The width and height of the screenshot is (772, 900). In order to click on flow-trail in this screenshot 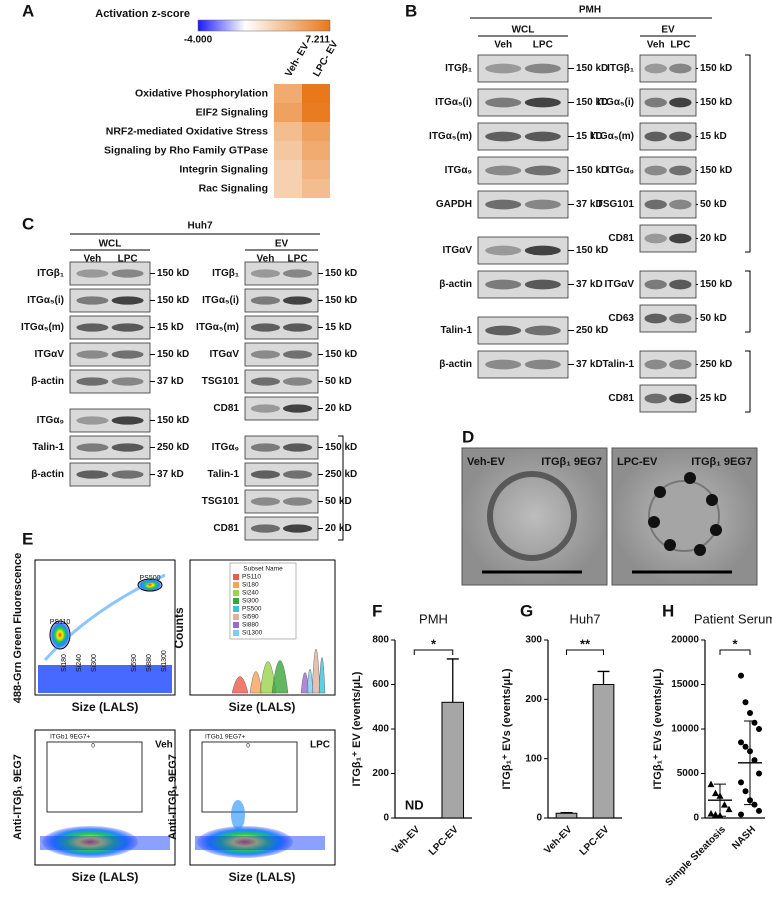, I will do `click(104, 617)`.